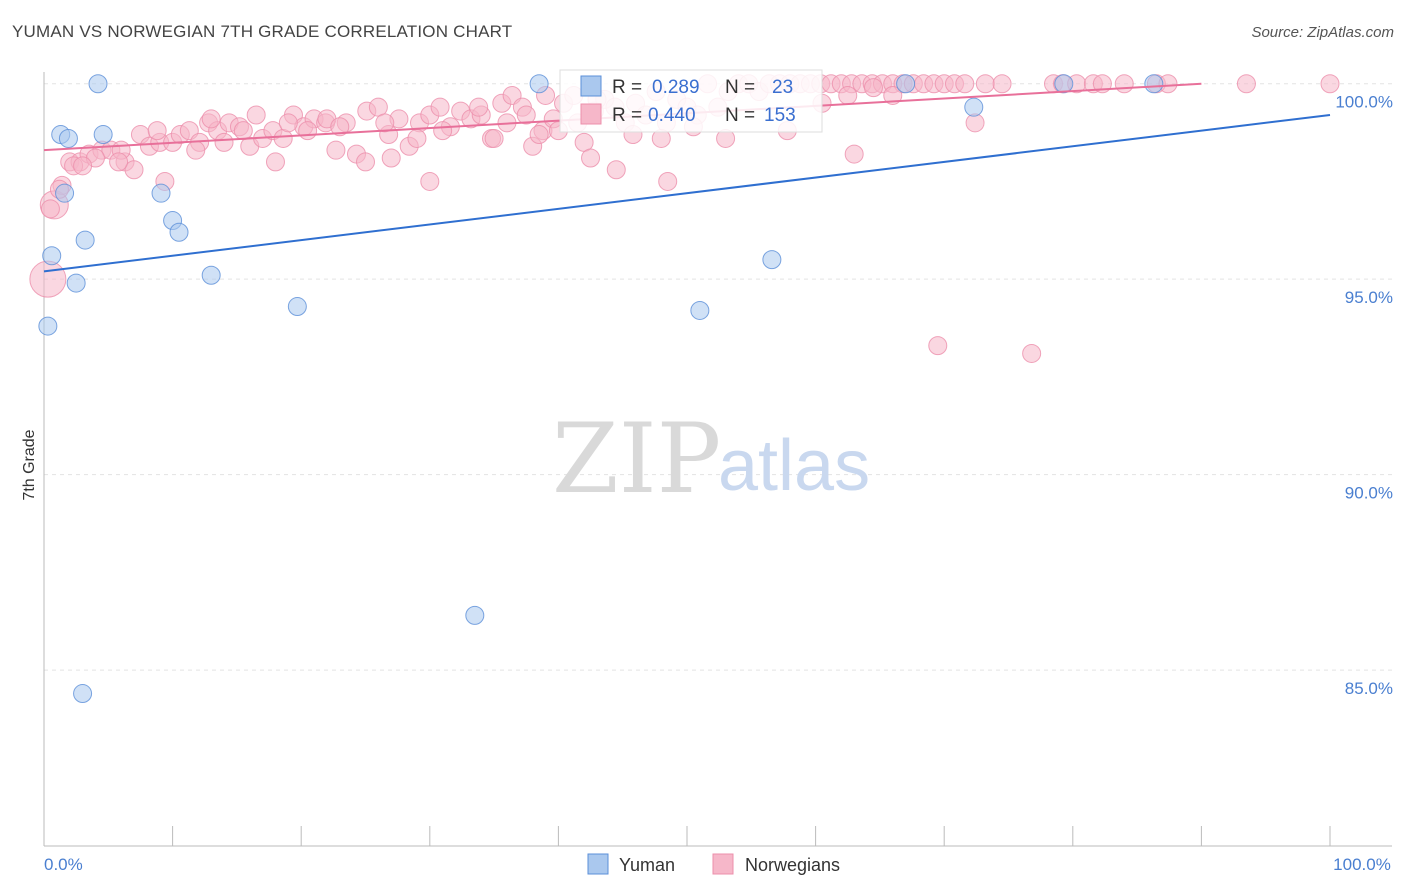 The width and height of the screenshot is (1406, 892). What do you see at coordinates (1362, 864) in the screenshot?
I see `x-tick-label: 100.0%` at bounding box center [1362, 864].